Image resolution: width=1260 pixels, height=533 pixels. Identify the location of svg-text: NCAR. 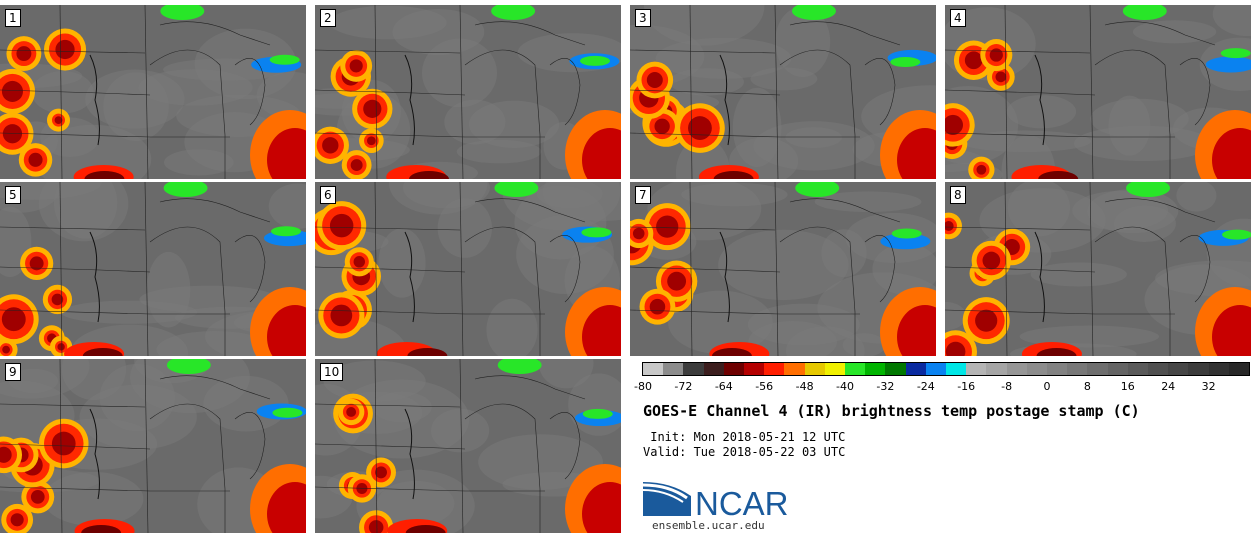
(742, 501).